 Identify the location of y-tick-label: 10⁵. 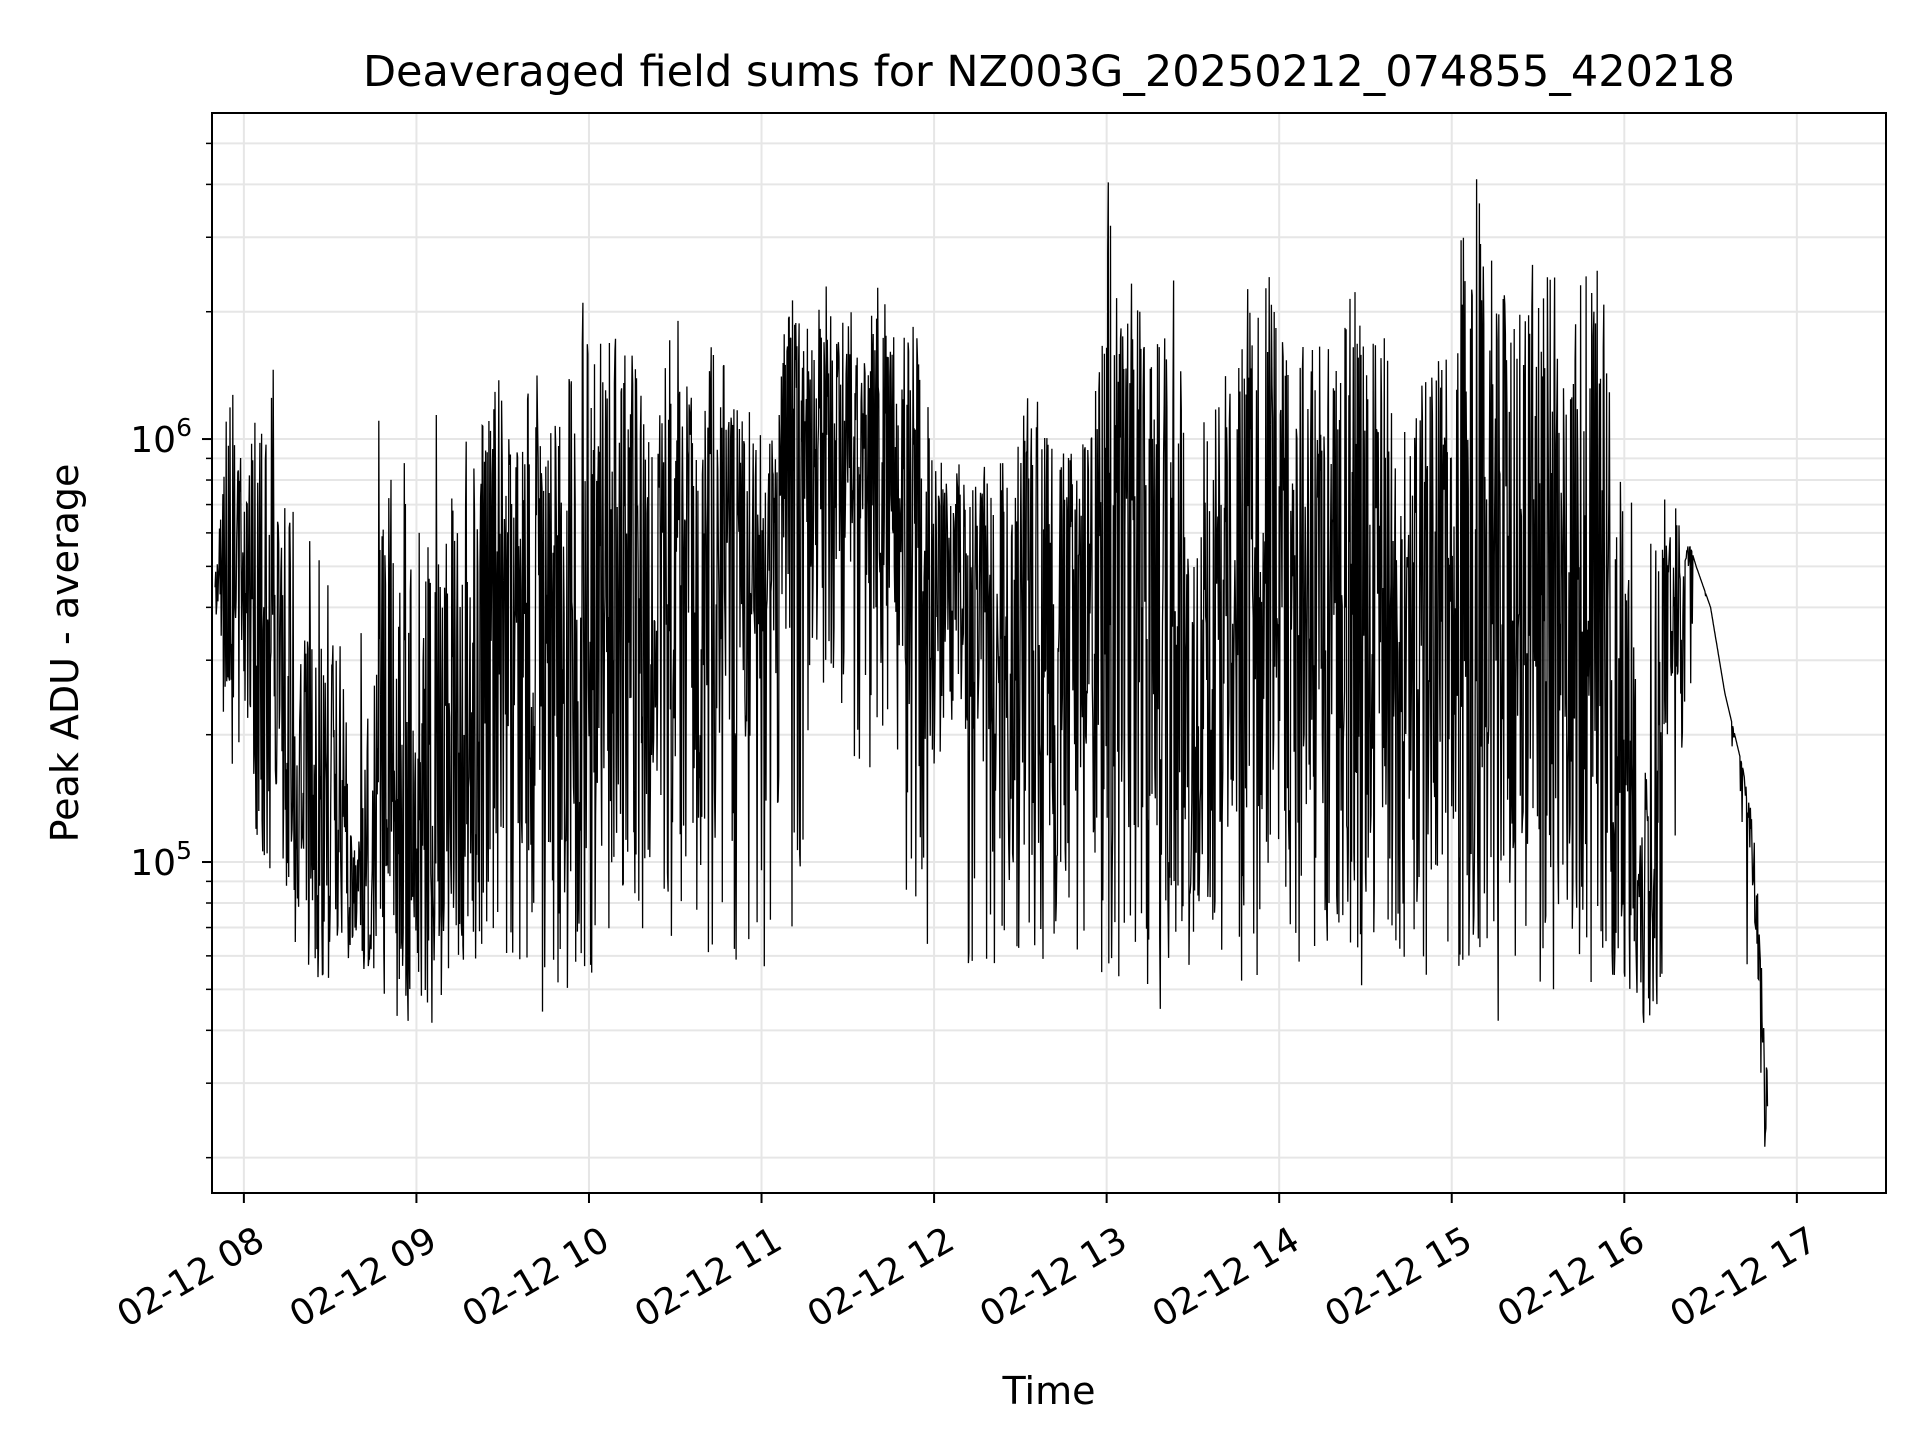
(161, 860).